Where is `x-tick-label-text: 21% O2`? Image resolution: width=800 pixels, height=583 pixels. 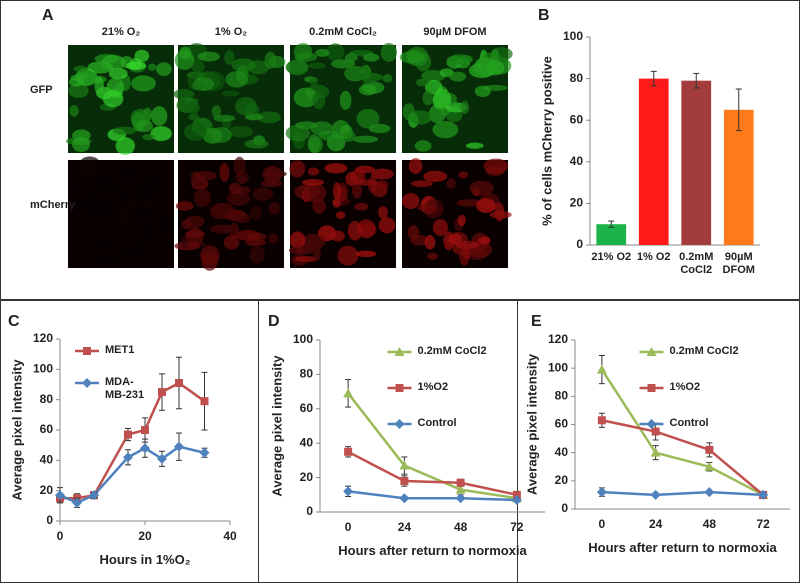
x-tick-label-text: 21% O2 is located at coordinates (611, 257).